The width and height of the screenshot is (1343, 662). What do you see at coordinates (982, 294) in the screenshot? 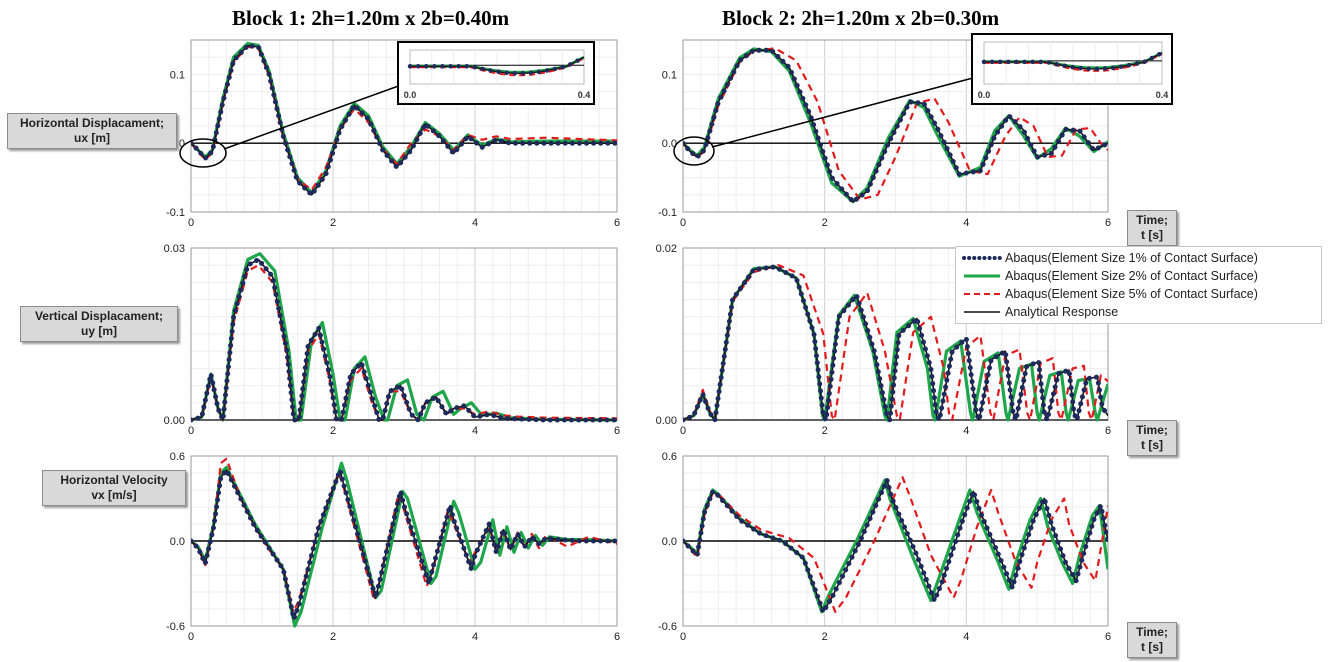
I see `legend-swatch-dashed` at bounding box center [982, 294].